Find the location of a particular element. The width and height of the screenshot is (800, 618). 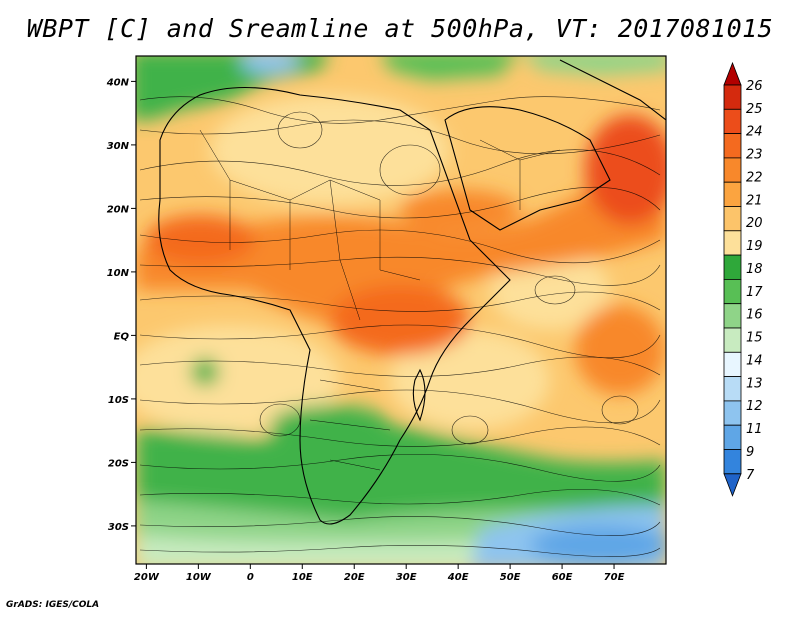

colorbar-label: 17 is located at coordinates (754, 292).